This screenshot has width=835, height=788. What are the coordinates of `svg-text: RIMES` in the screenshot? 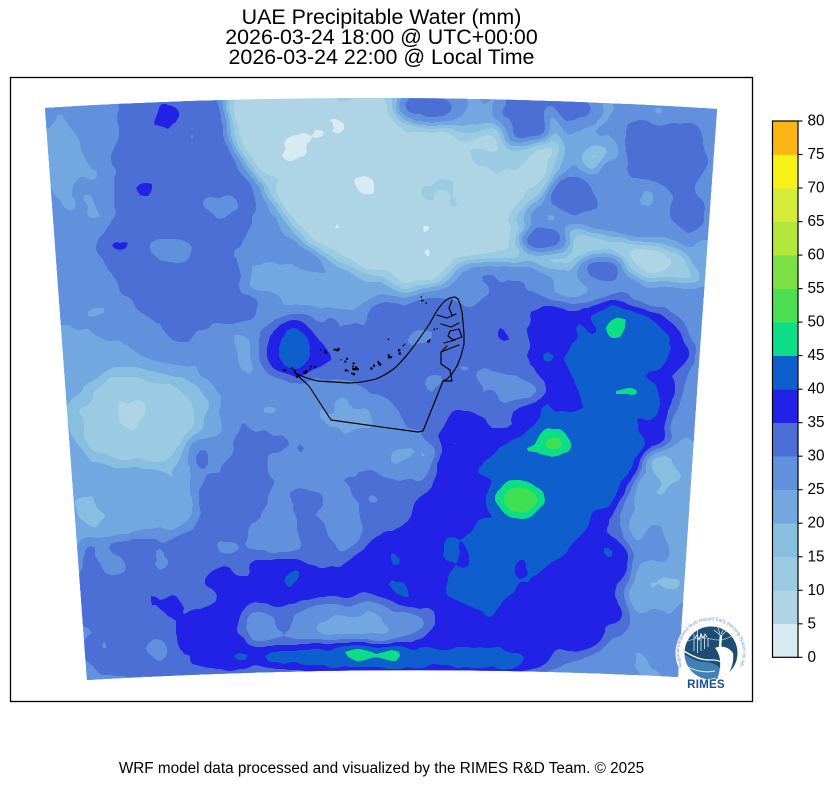 It's located at (706, 684).